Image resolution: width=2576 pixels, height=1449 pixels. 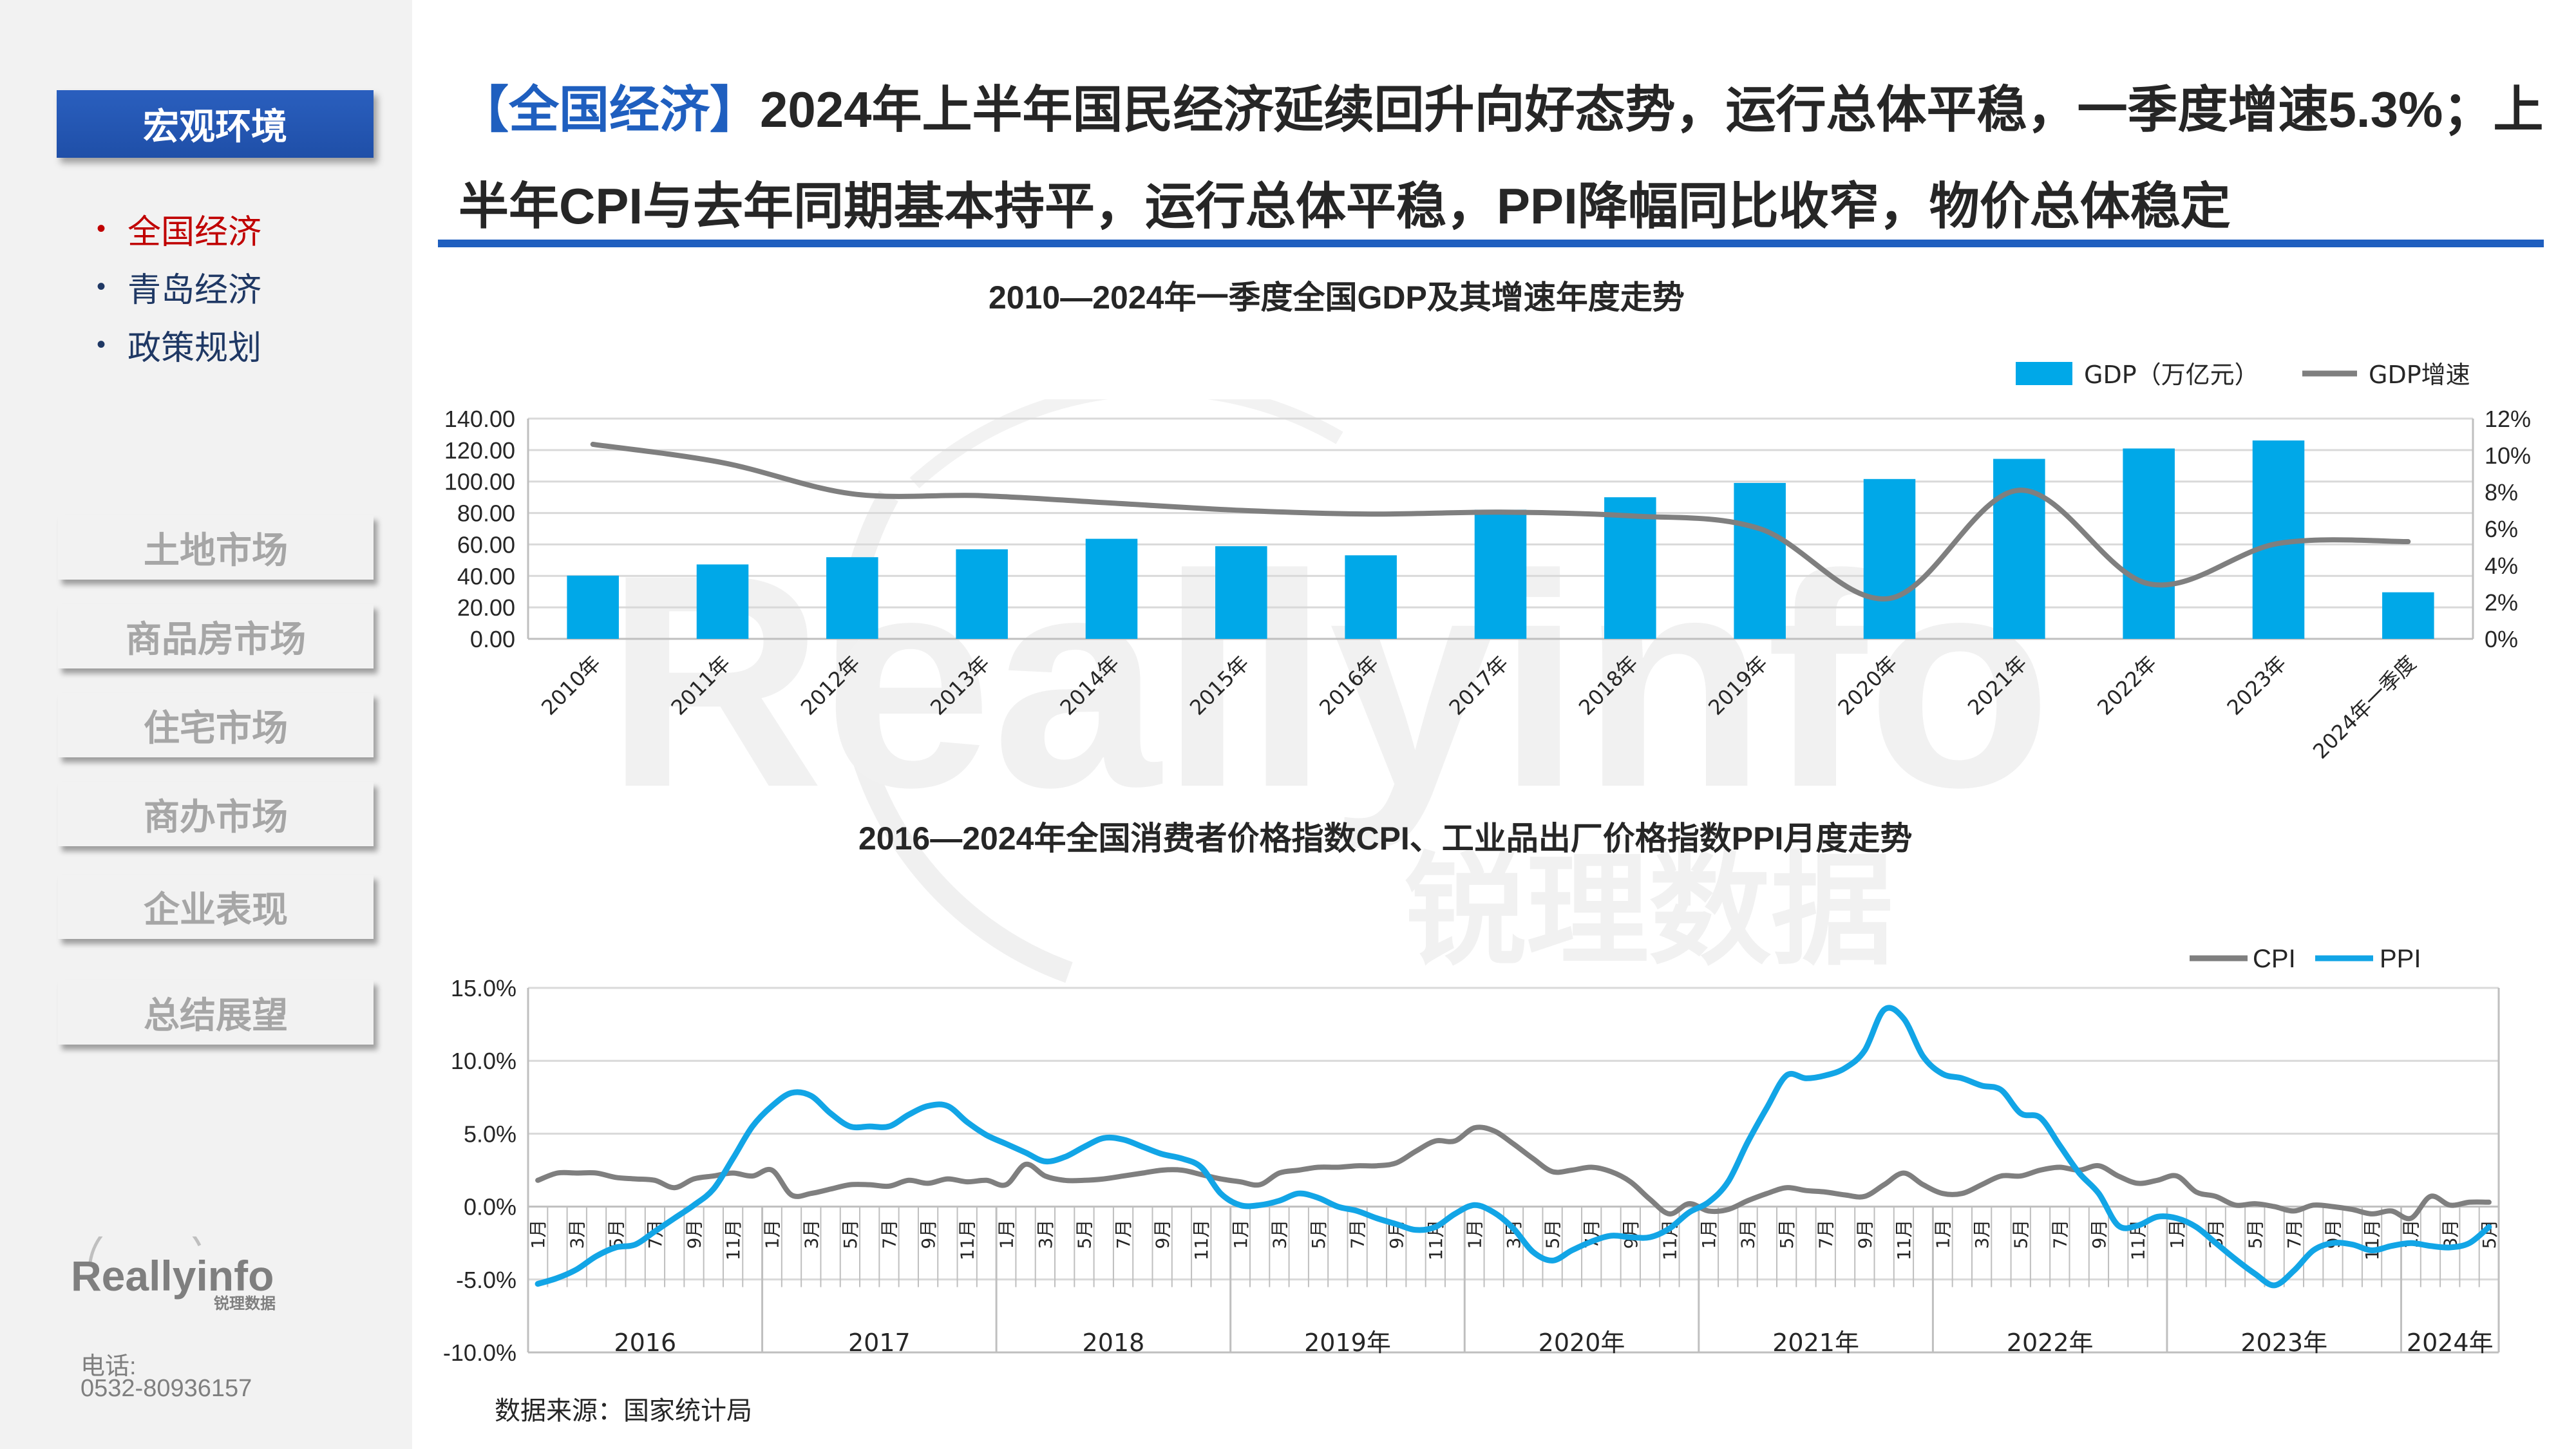 What do you see at coordinates (480, 419) in the screenshot?
I see `y-left-tick-label: 140.00` at bounding box center [480, 419].